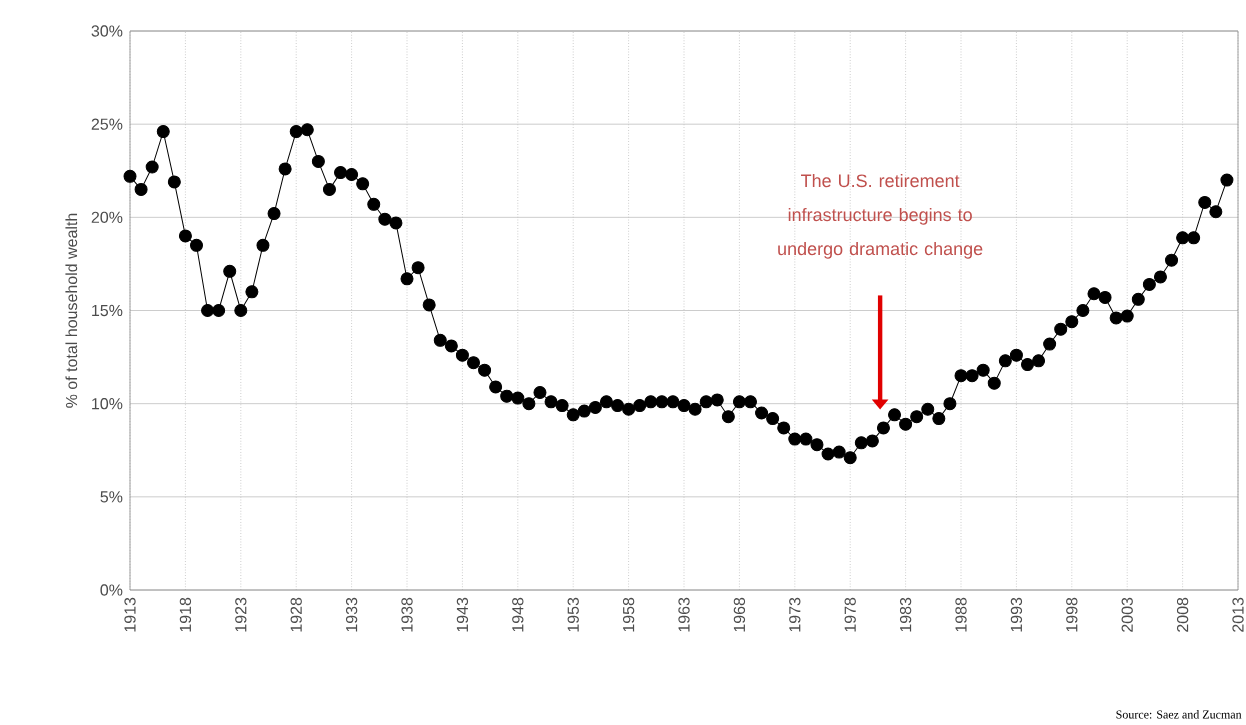 This screenshot has width=1246, height=725. Describe the element at coordinates (961, 614) in the screenshot. I see `x-tick-label: 1988` at that location.